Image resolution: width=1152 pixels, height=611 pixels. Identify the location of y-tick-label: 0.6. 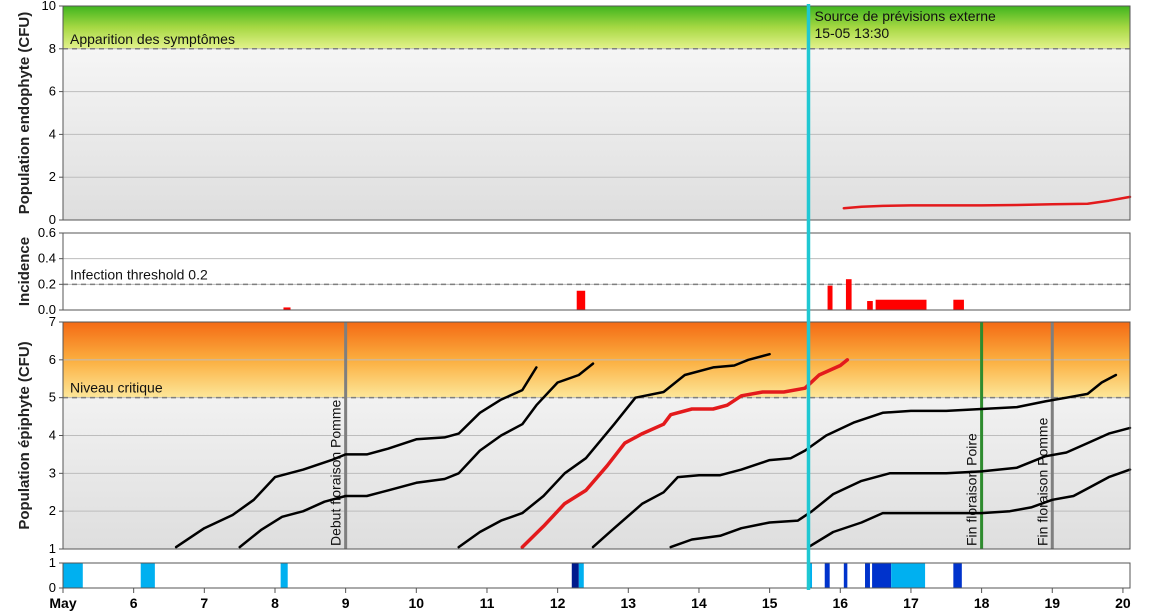
(47, 232).